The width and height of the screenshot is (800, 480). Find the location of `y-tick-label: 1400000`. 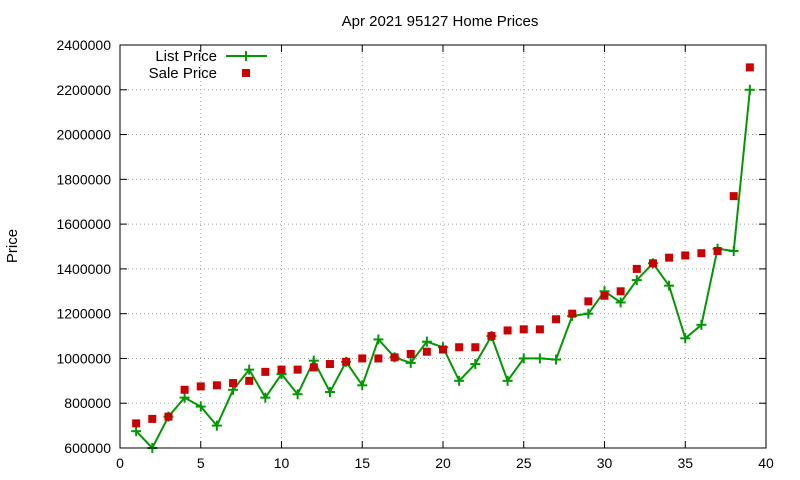

y-tick-label: 1400000 is located at coordinates (83, 269).